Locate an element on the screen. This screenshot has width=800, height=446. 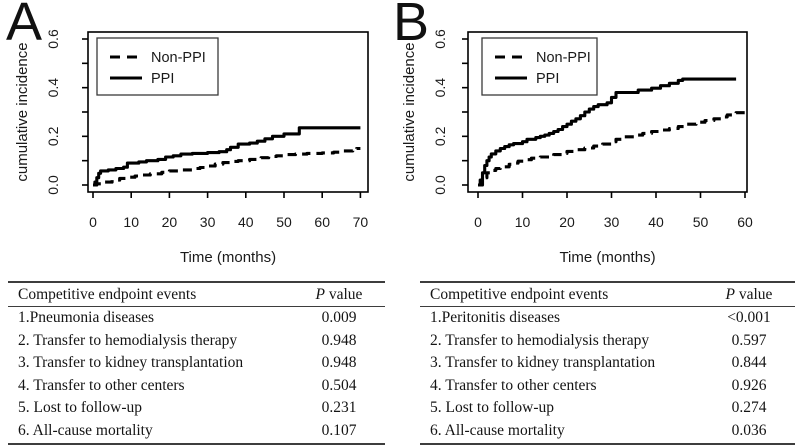
p-value: 0.009 is located at coordinates (339, 317).